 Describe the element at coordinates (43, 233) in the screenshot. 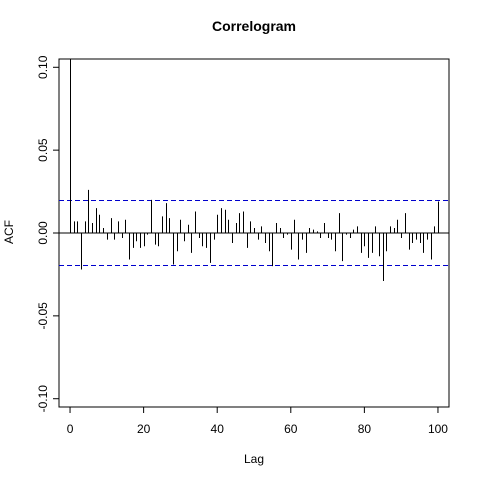

I see `y-tick-label: 0.00` at that location.